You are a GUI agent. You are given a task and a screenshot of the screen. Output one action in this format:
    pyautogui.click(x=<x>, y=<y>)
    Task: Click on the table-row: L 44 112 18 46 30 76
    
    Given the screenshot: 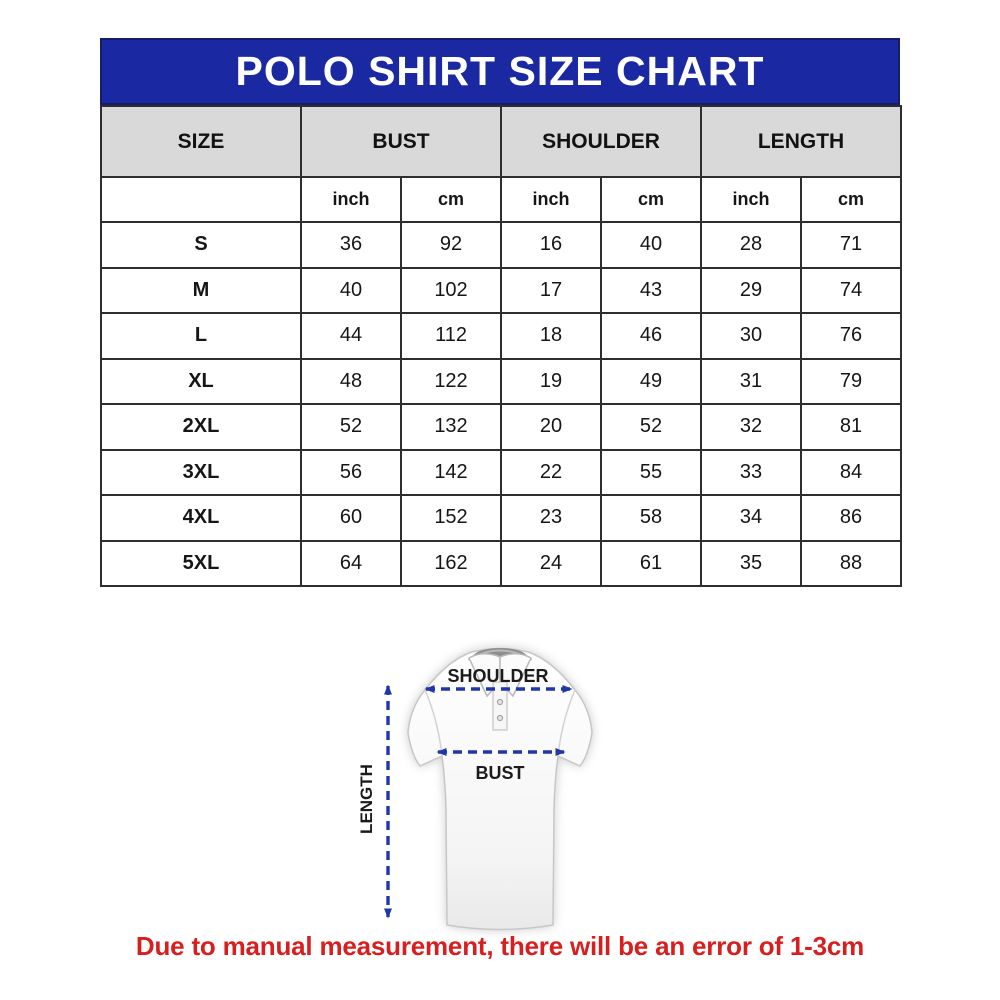 What is the action you would take?
    pyautogui.click(x=501, y=336)
    